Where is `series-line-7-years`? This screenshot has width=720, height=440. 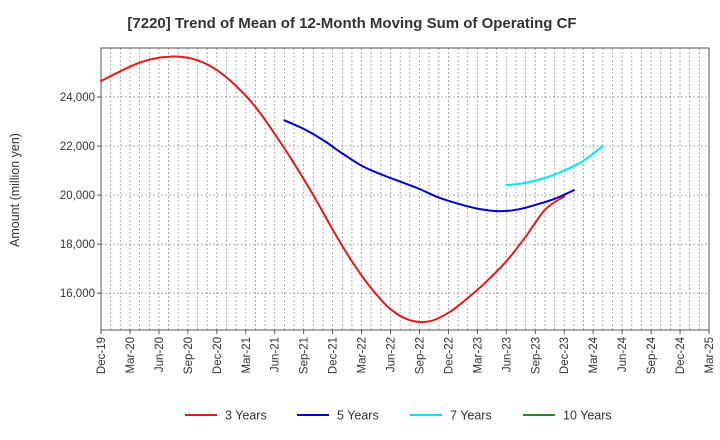 series-line-7-years is located at coordinates (554, 166).